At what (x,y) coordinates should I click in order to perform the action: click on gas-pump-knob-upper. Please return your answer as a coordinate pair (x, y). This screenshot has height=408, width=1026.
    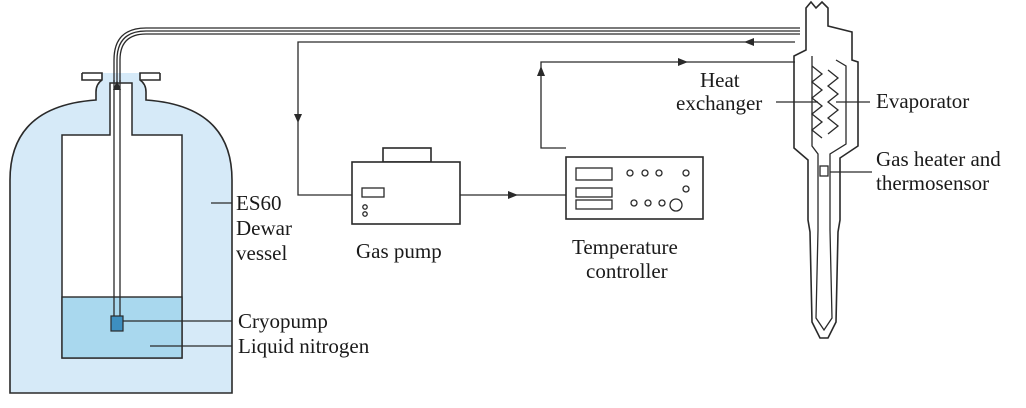
    Looking at the image, I should click on (365, 207).